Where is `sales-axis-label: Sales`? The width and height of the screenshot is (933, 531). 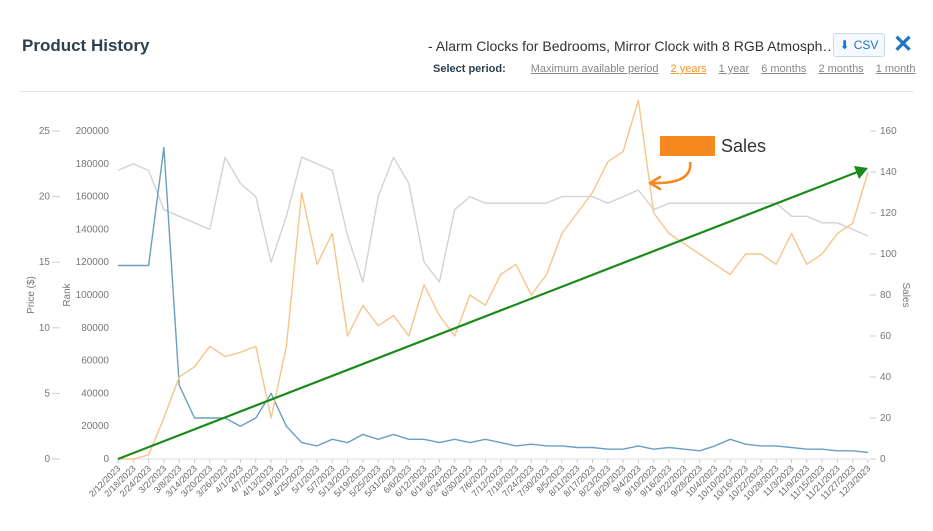
sales-axis-label: Sales is located at coordinates (905, 294).